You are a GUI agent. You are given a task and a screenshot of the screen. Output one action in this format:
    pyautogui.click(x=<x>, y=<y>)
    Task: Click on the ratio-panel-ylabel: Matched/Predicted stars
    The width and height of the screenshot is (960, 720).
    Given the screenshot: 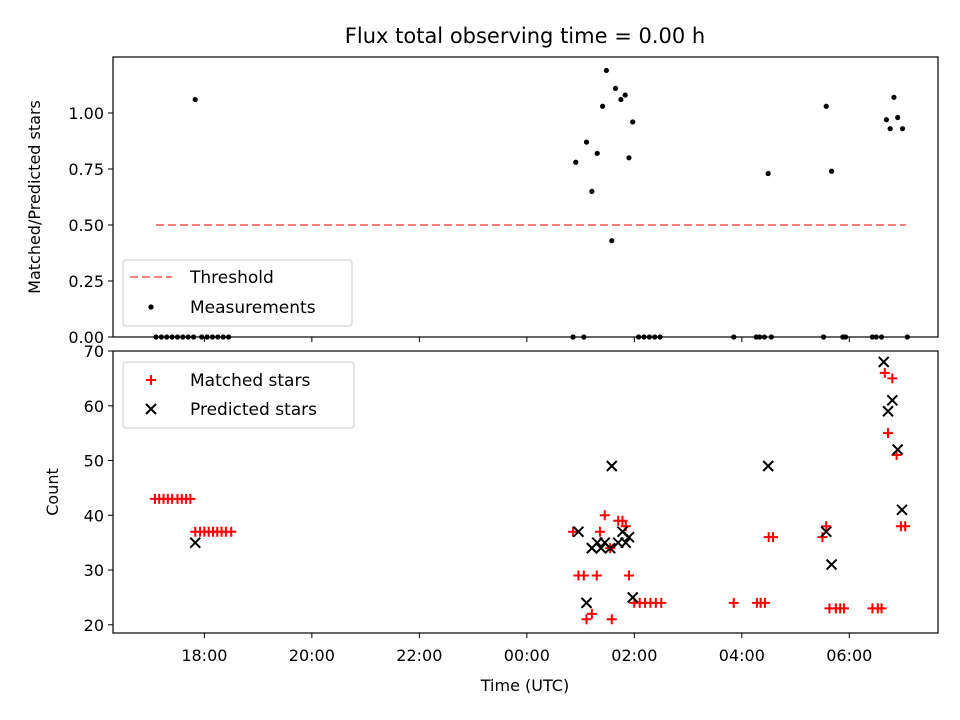 What is the action you would take?
    pyautogui.click(x=34, y=197)
    